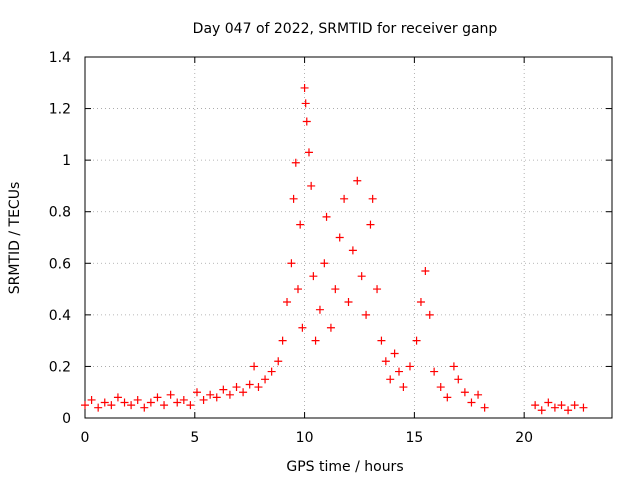 The image size is (640, 480). Describe the element at coordinates (85, 438) in the screenshot. I see `x-tick-label: 0` at that location.